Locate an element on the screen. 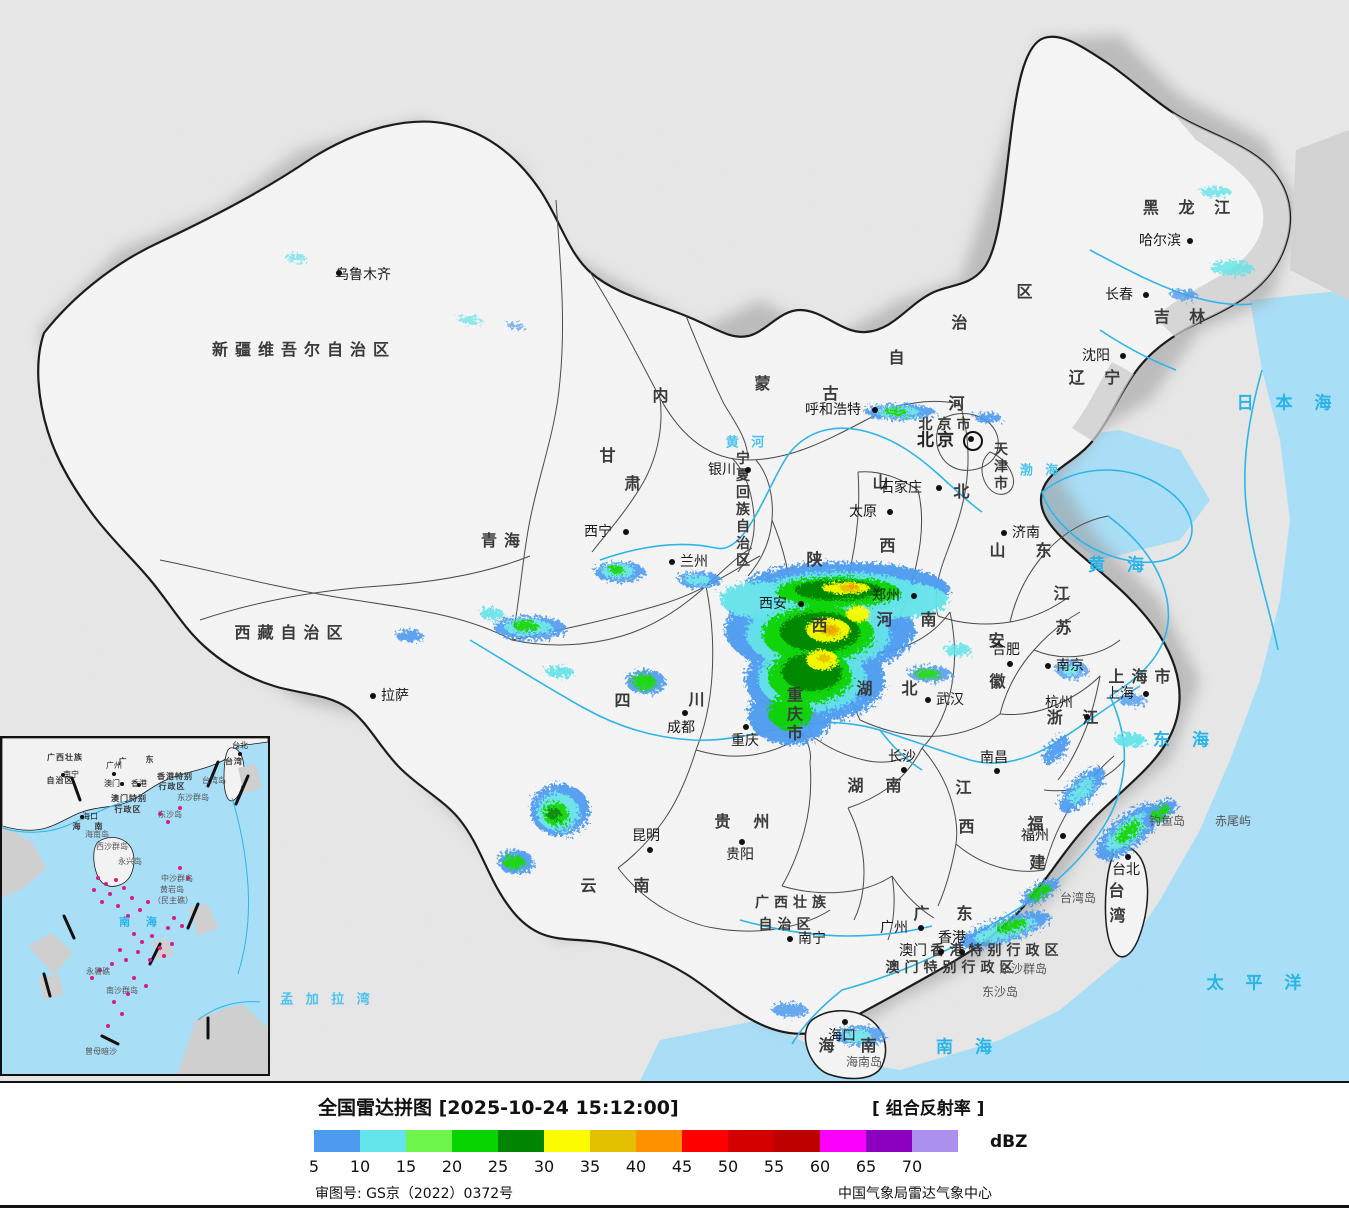  colorbar-tick-labels: 5 10 15 20 25 30 35 40 45 50 55 60 65 70 is located at coordinates (661, 1167).